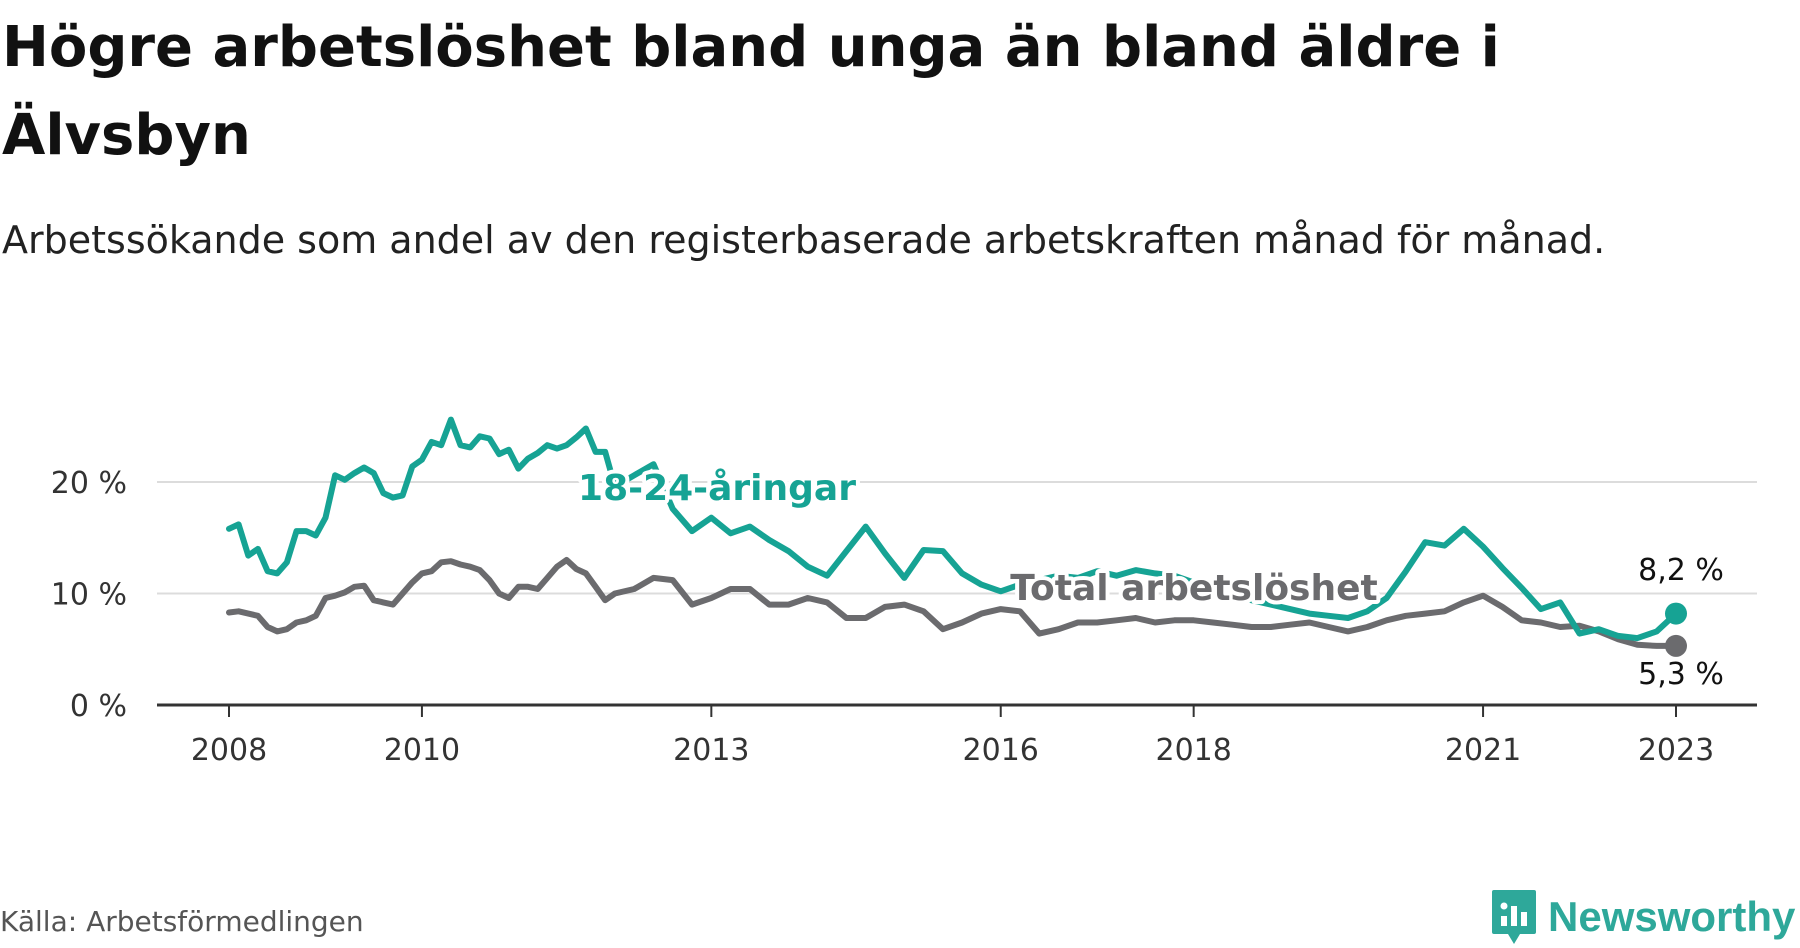 The image size is (1800, 948). Describe the element at coordinates (1676, 750) in the screenshot. I see `x-tick-label: 2023` at that location.